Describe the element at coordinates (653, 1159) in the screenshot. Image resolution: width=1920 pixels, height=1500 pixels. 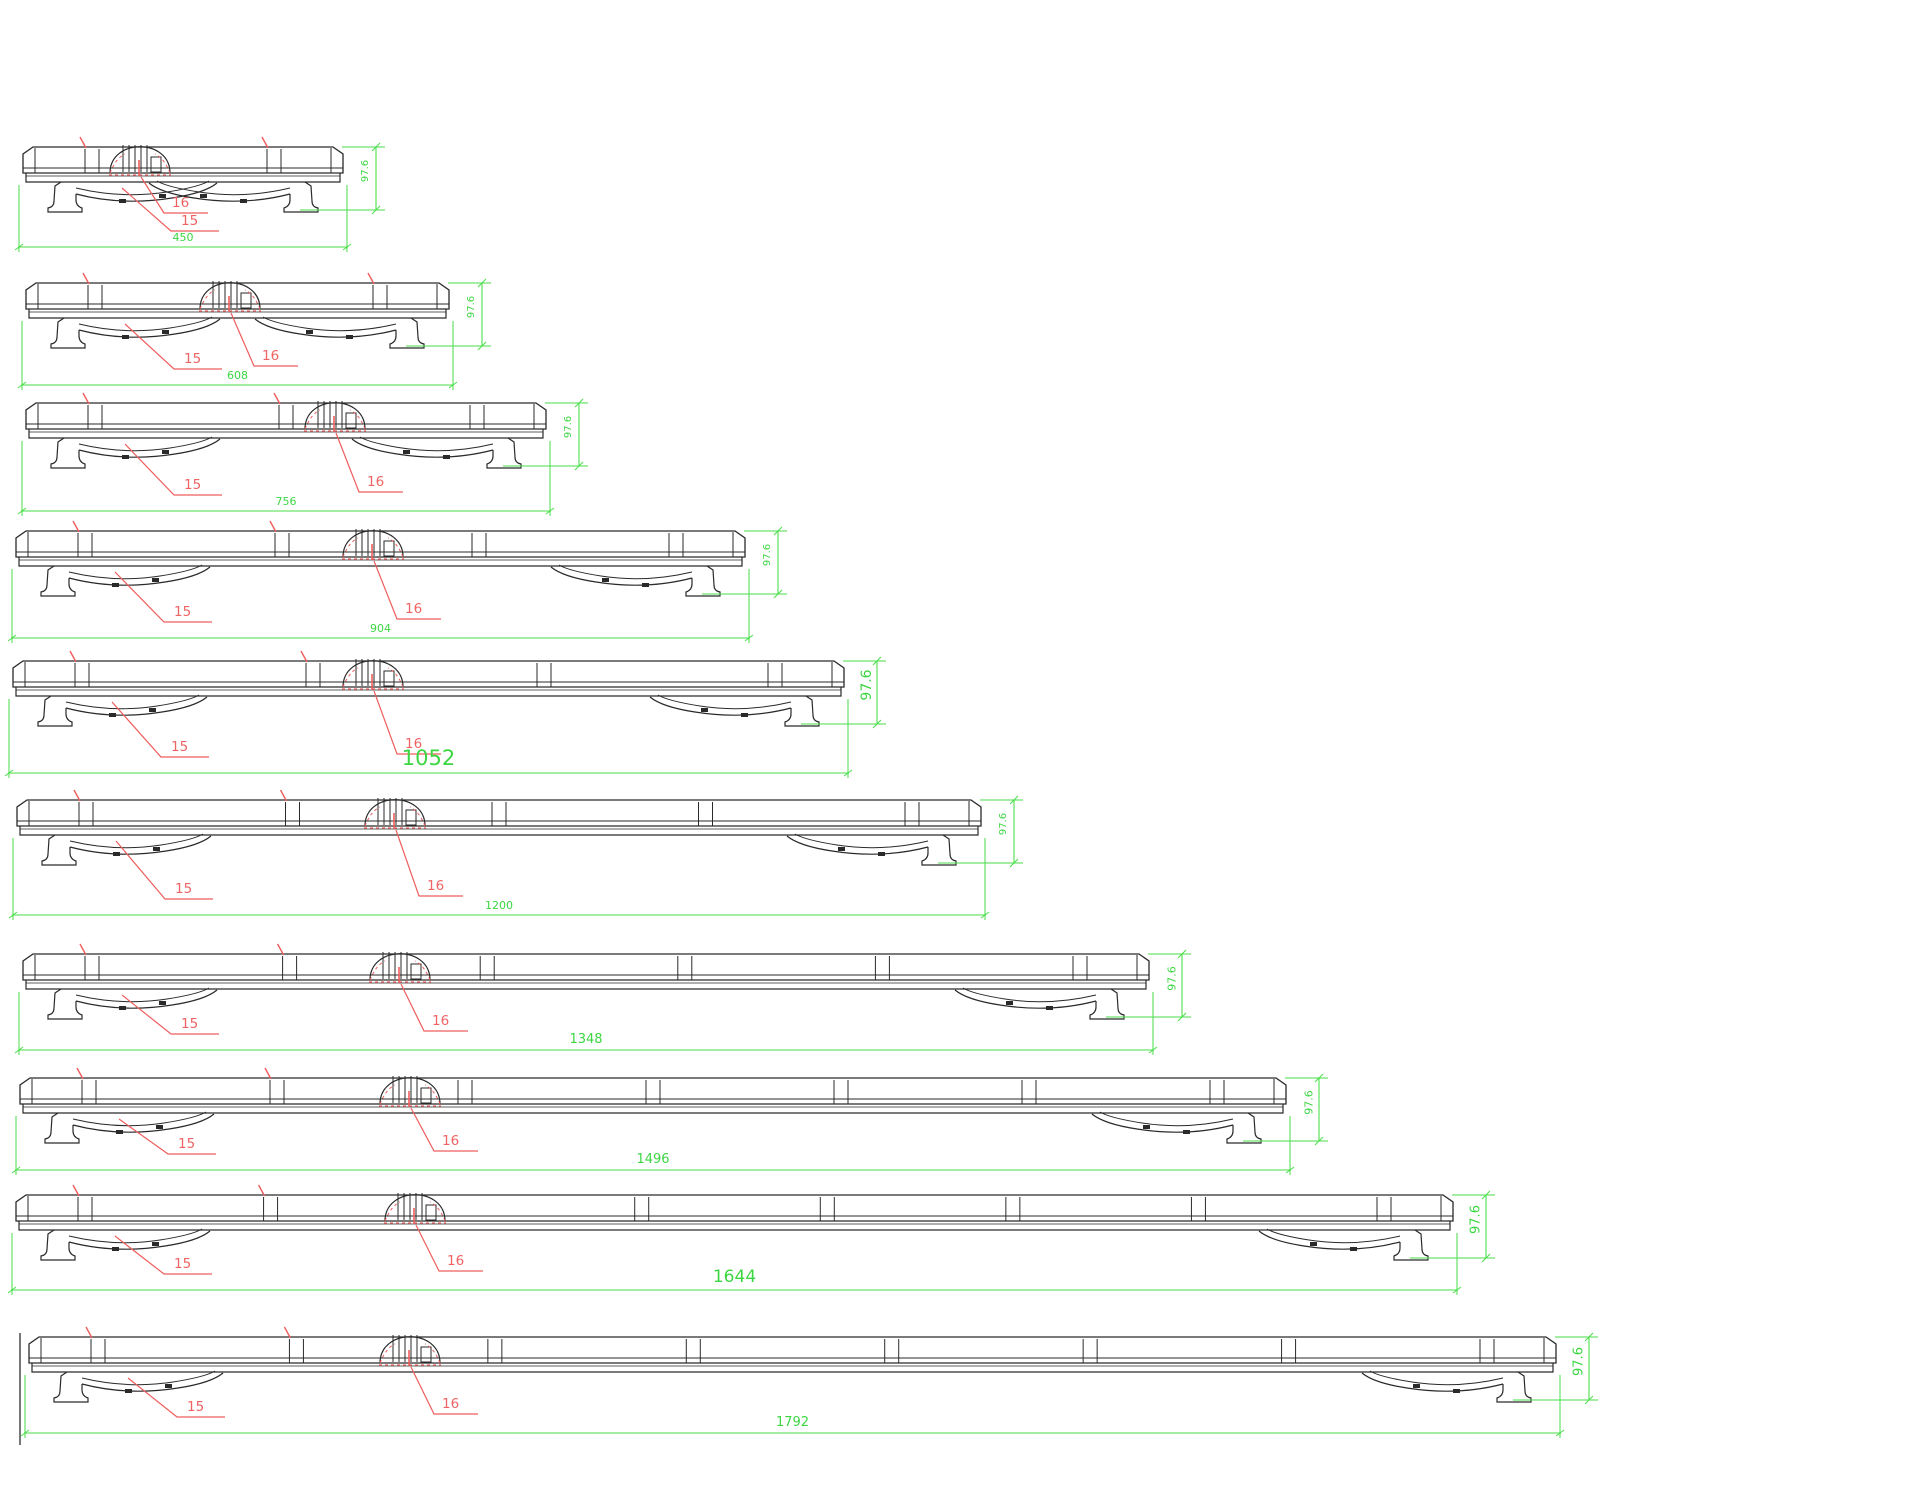
I see `length-dimension-label: 1496` at that location.